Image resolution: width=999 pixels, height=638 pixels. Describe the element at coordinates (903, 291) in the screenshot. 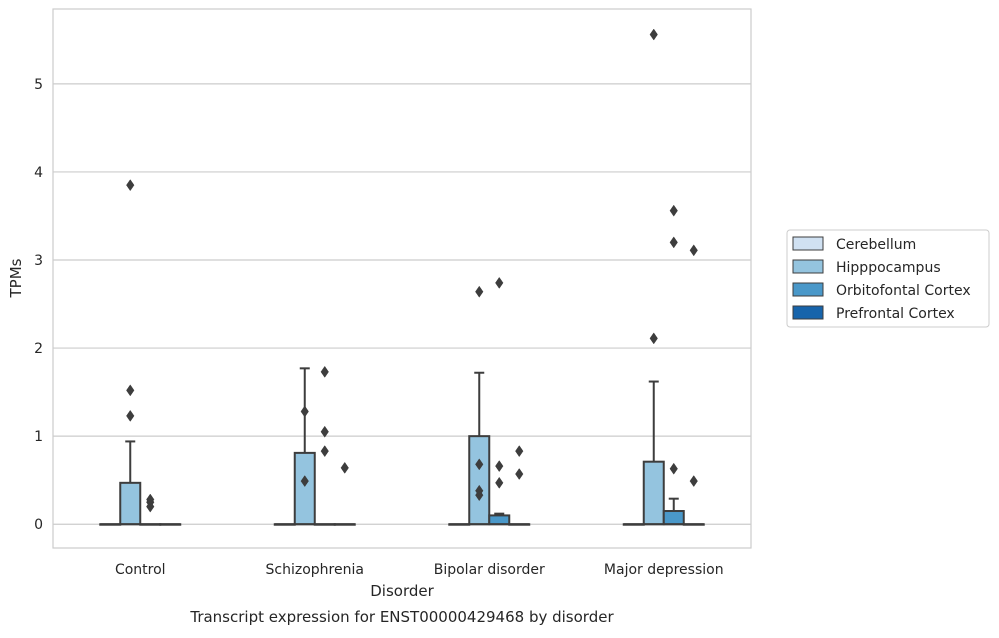

I see `legend-label: Orbitofontal Cortex` at that location.